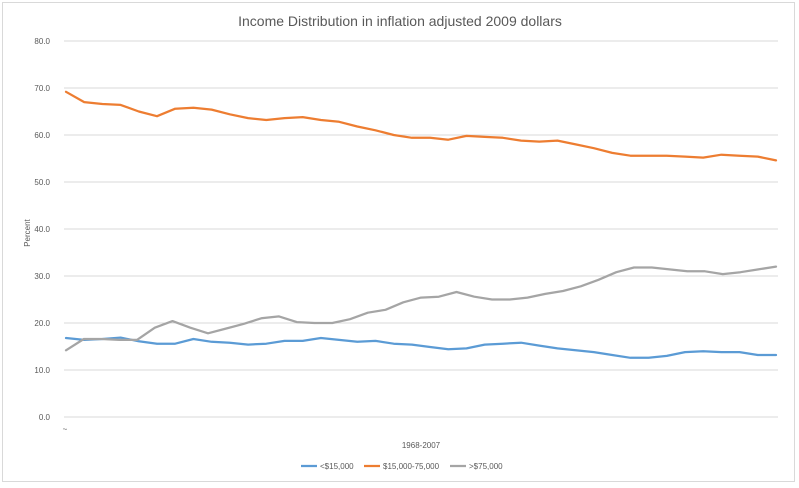 The height and width of the screenshot is (488, 799). Describe the element at coordinates (42, 182) in the screenshot. I see `y-tick-label: 50.0` at that location.